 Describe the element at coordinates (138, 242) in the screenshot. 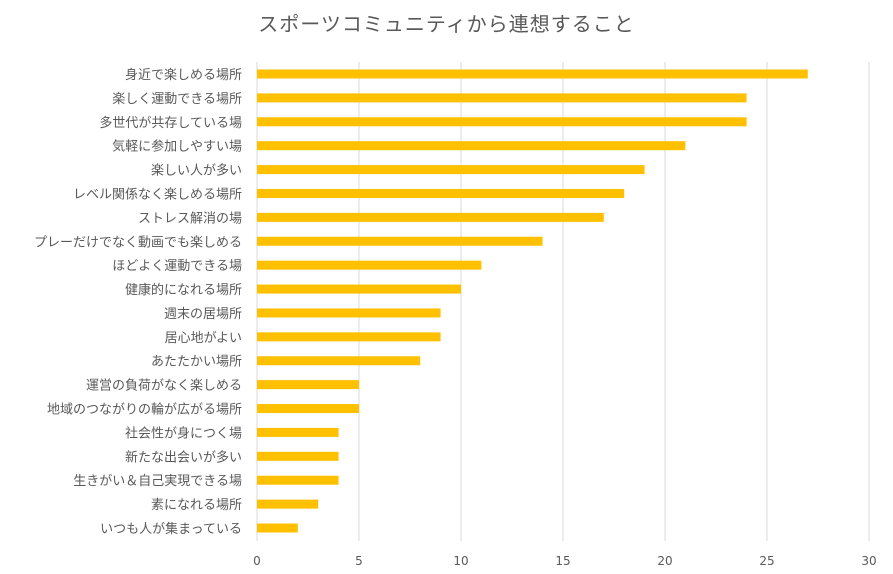

I see `category-label: プレーだけでなく動画でも楽しめる` at that location.